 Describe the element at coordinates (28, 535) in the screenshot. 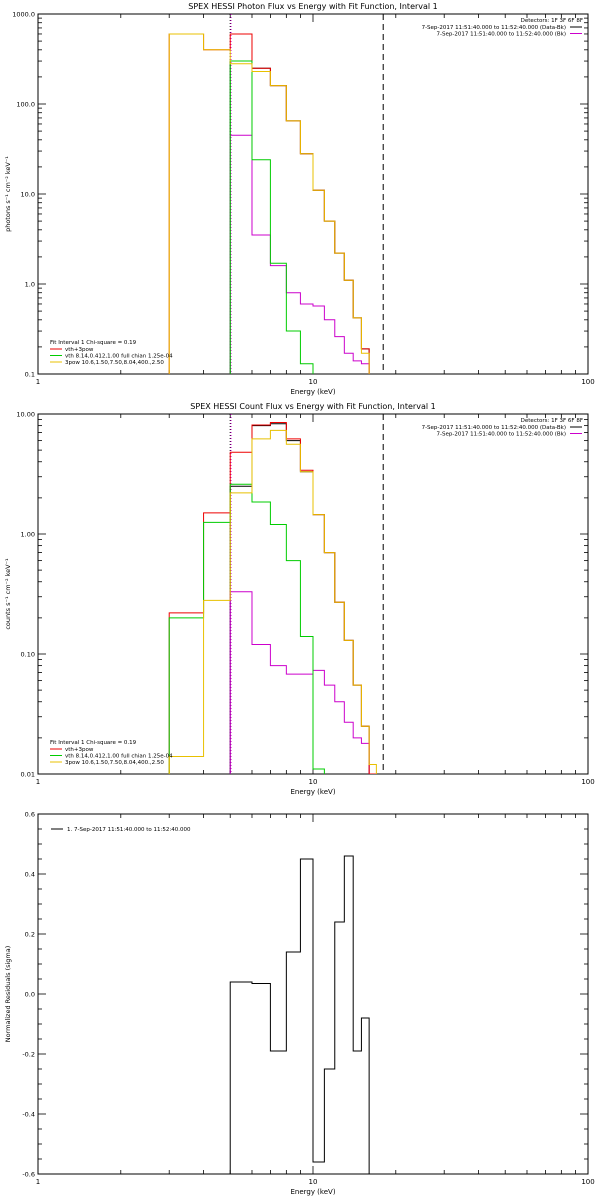

I see `y-tick-label: 1.00` at that location.